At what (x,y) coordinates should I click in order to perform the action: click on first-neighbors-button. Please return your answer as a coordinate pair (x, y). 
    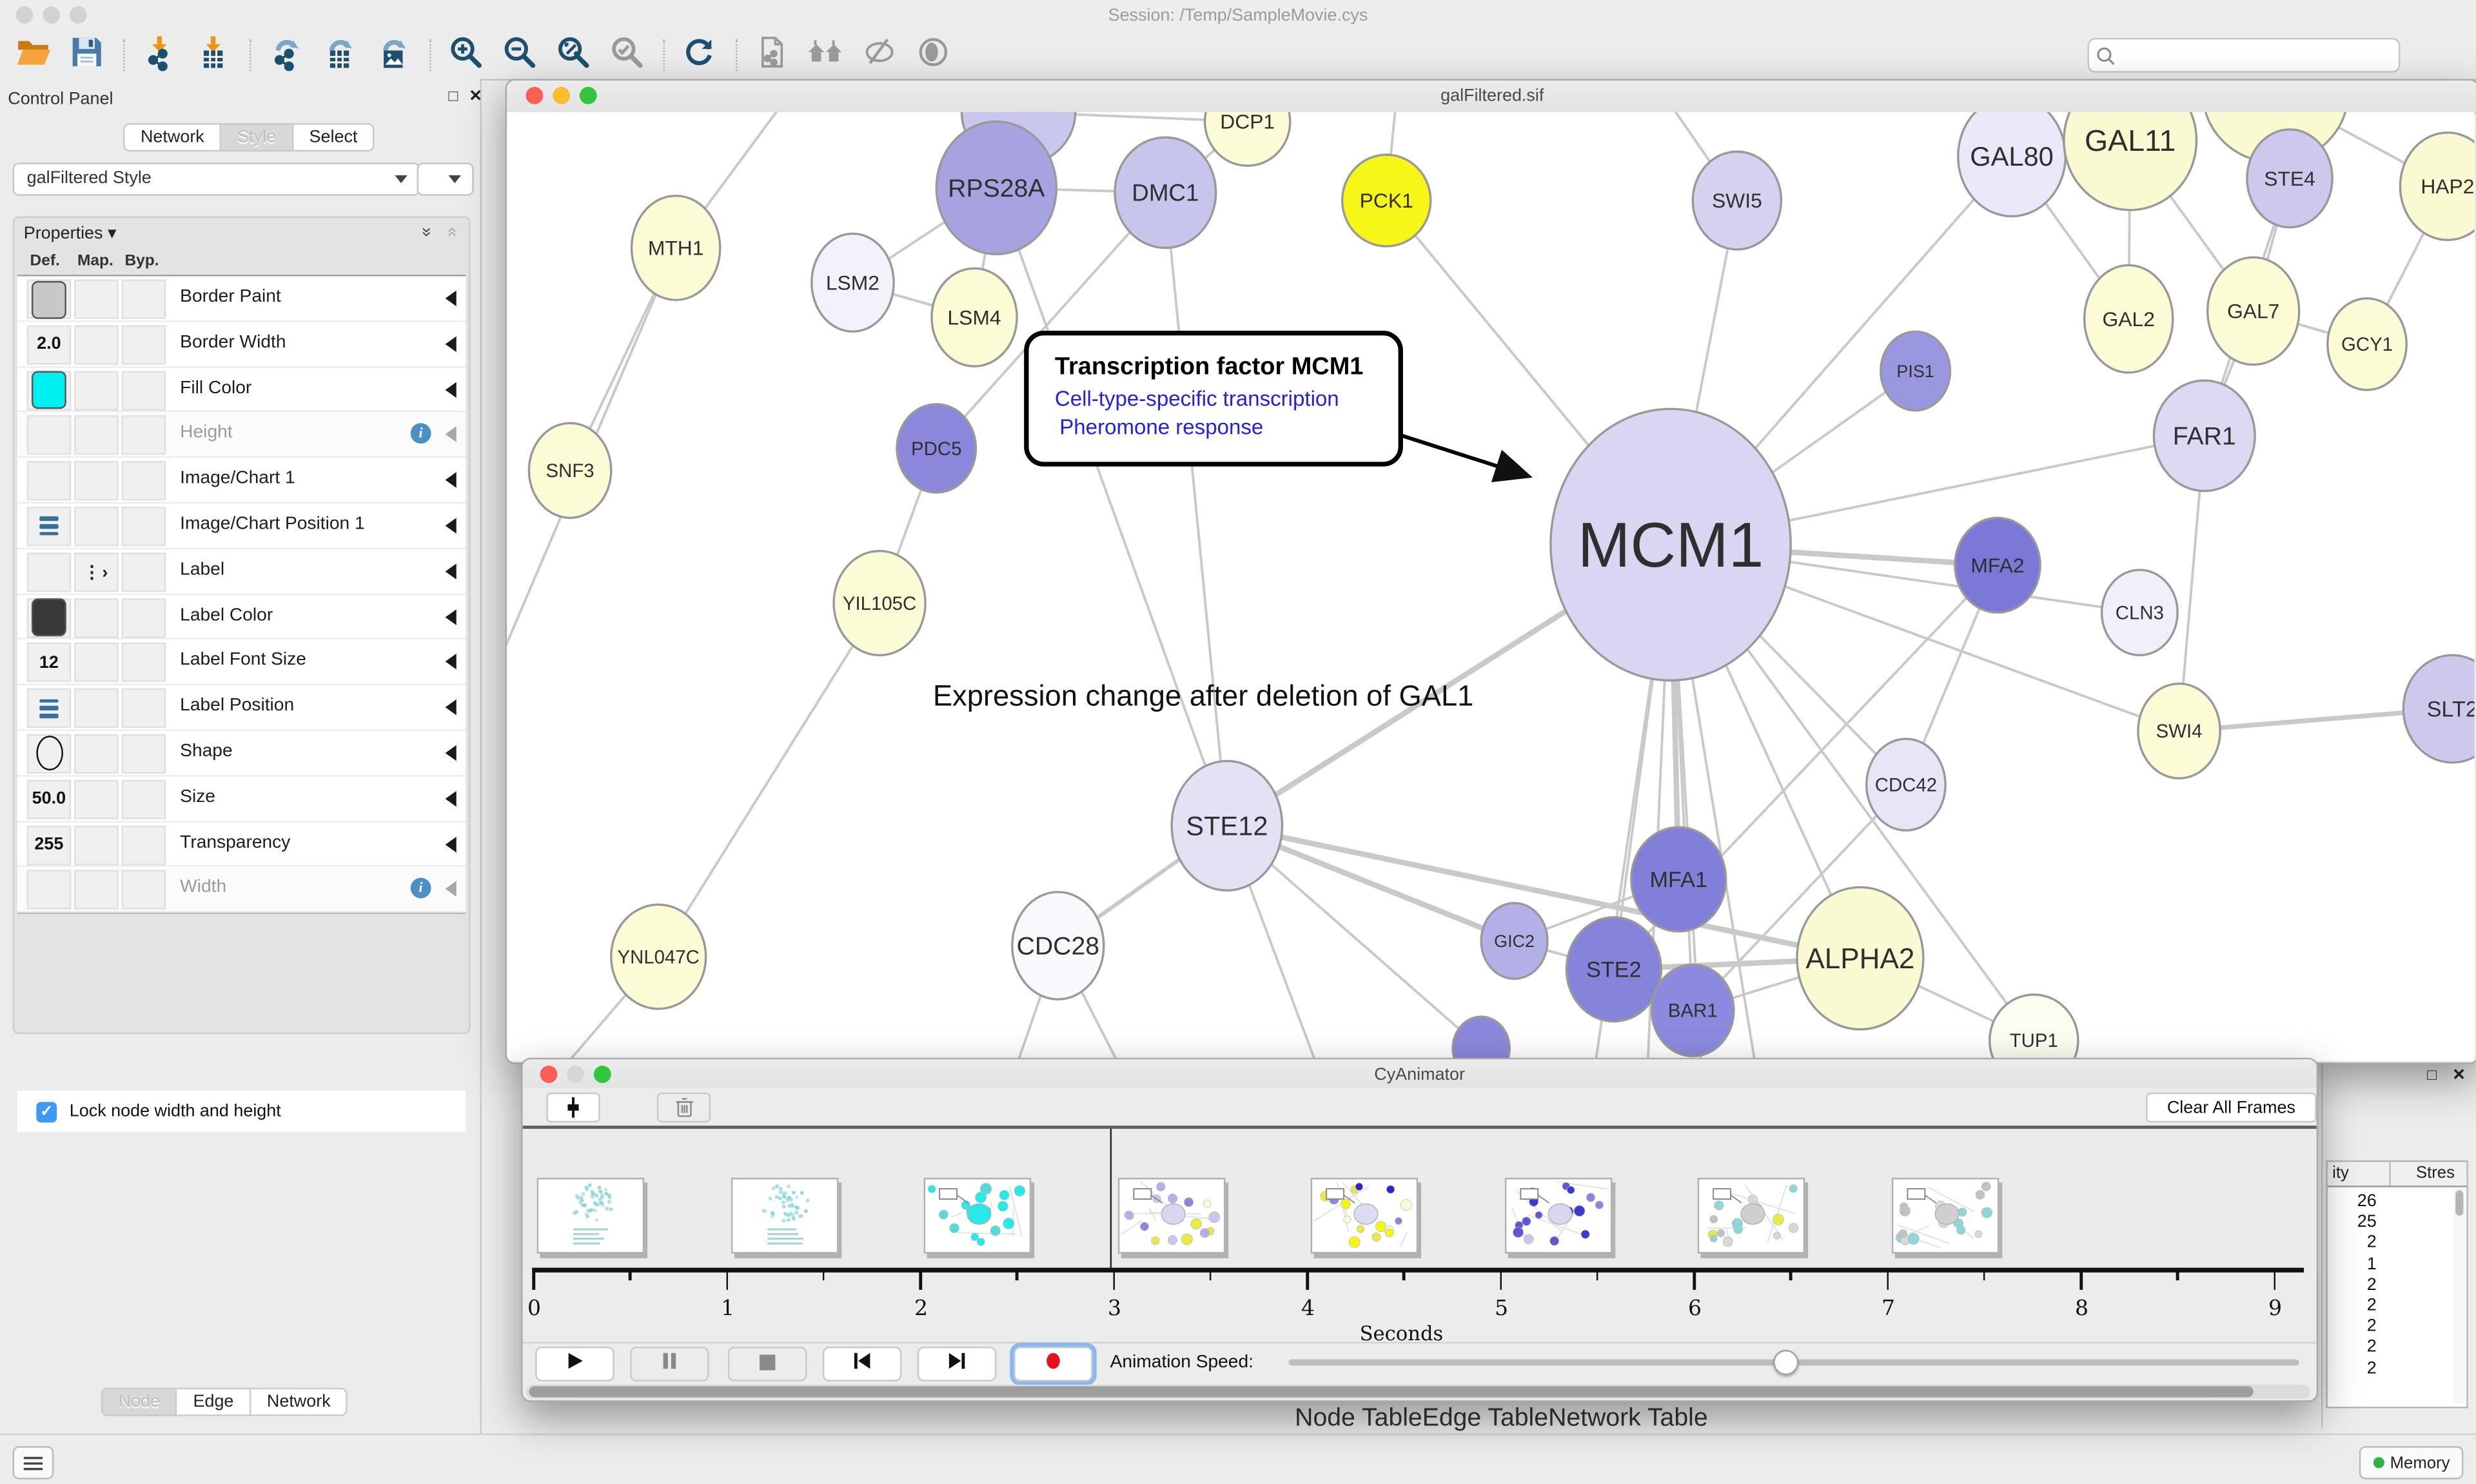
    Looking at the image, I should click on (826, 55).